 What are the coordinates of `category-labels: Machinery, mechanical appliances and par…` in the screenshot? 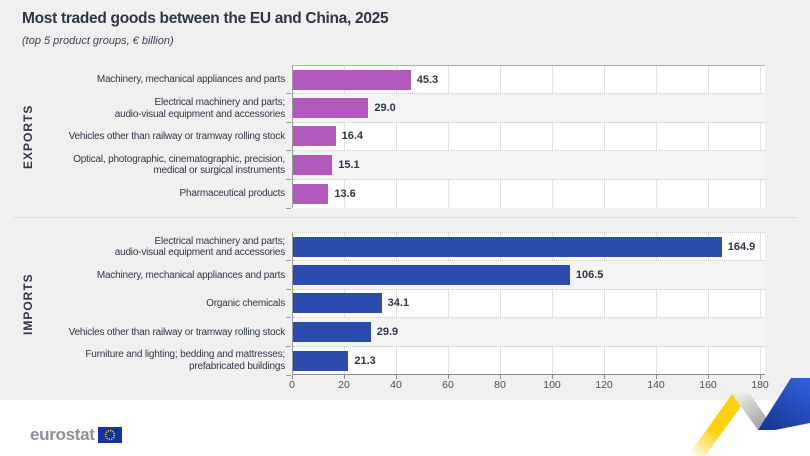 It's located at (168, 137).